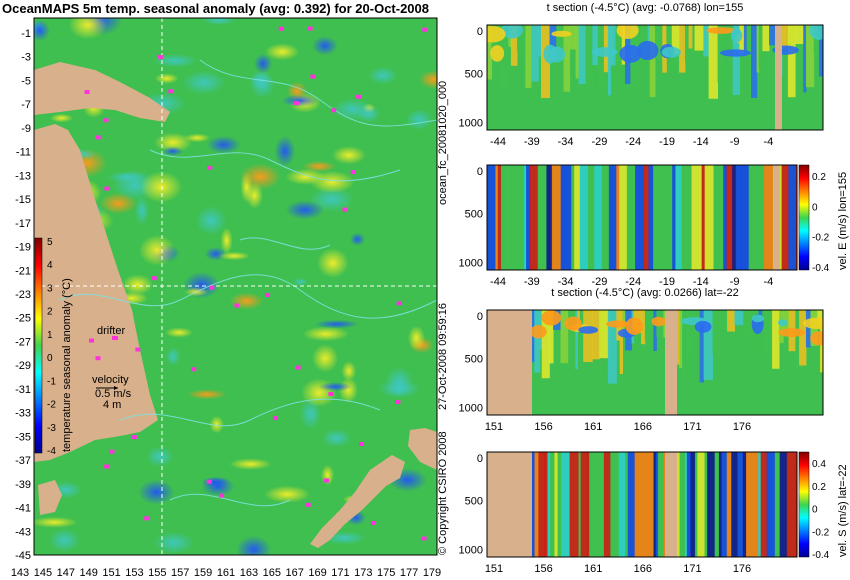 Image resolution: width=850 pixels, height=580 pixels. What do you see at coordinates (804, 217) in the screenshot?
I see `velocity-colorbar` at bounding box center [804, 217].